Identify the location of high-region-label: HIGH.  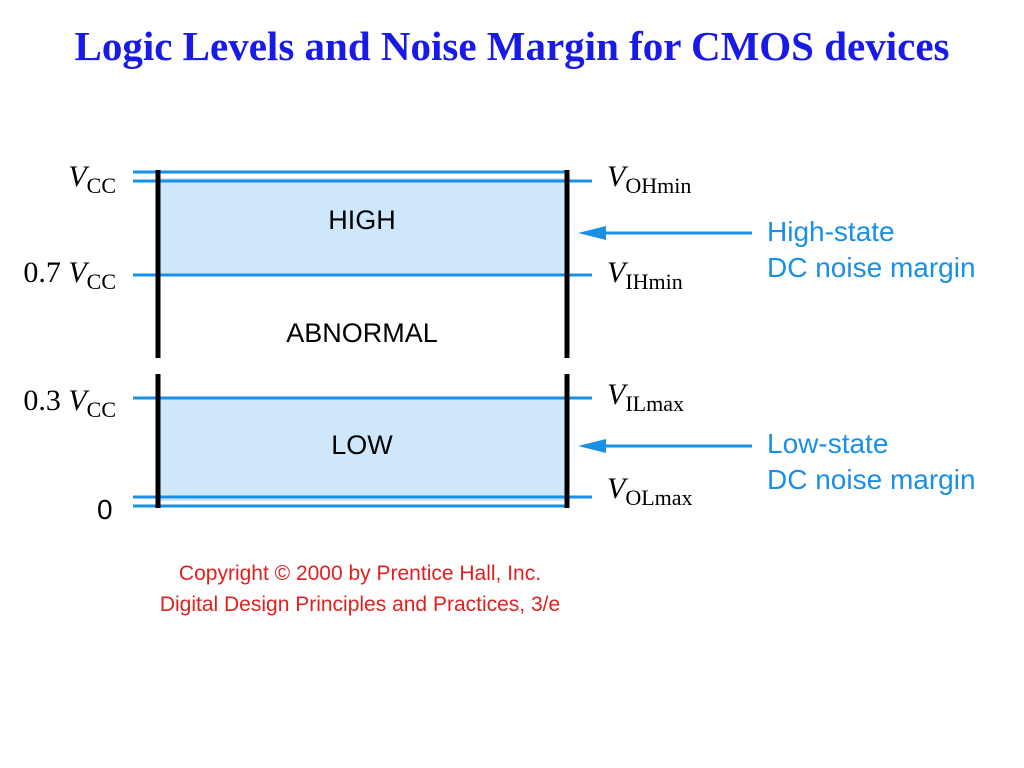
(362, 220).